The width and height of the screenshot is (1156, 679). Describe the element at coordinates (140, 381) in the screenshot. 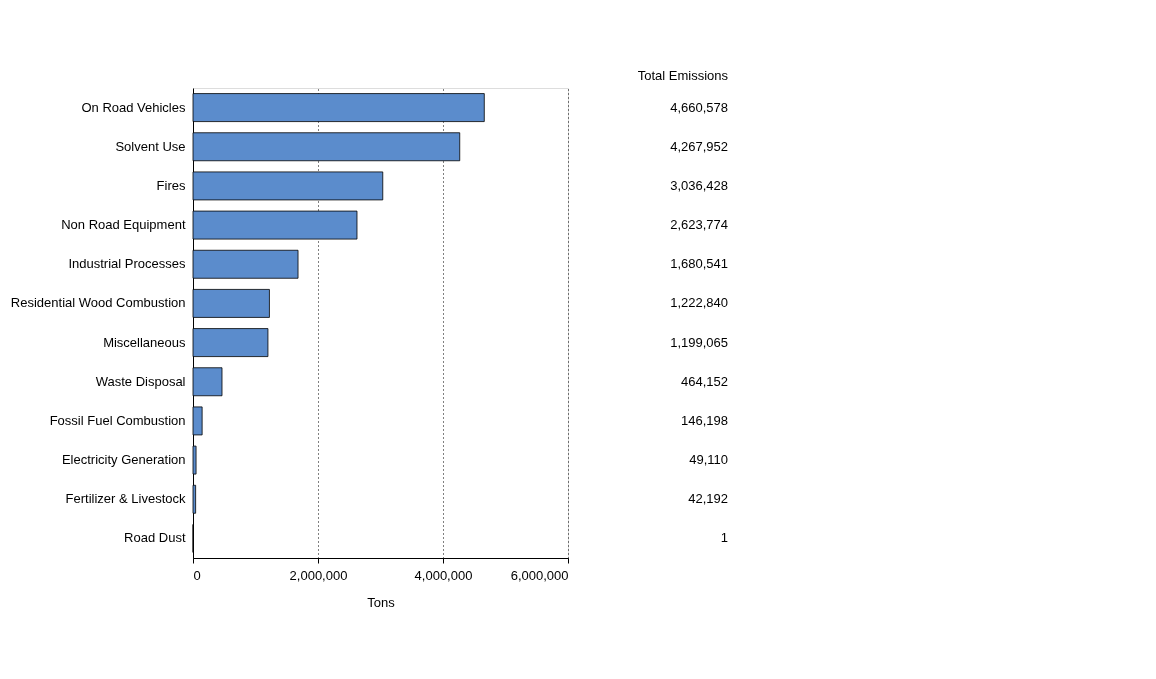

I see `y-tick-label: Waste Disposal` at that location.